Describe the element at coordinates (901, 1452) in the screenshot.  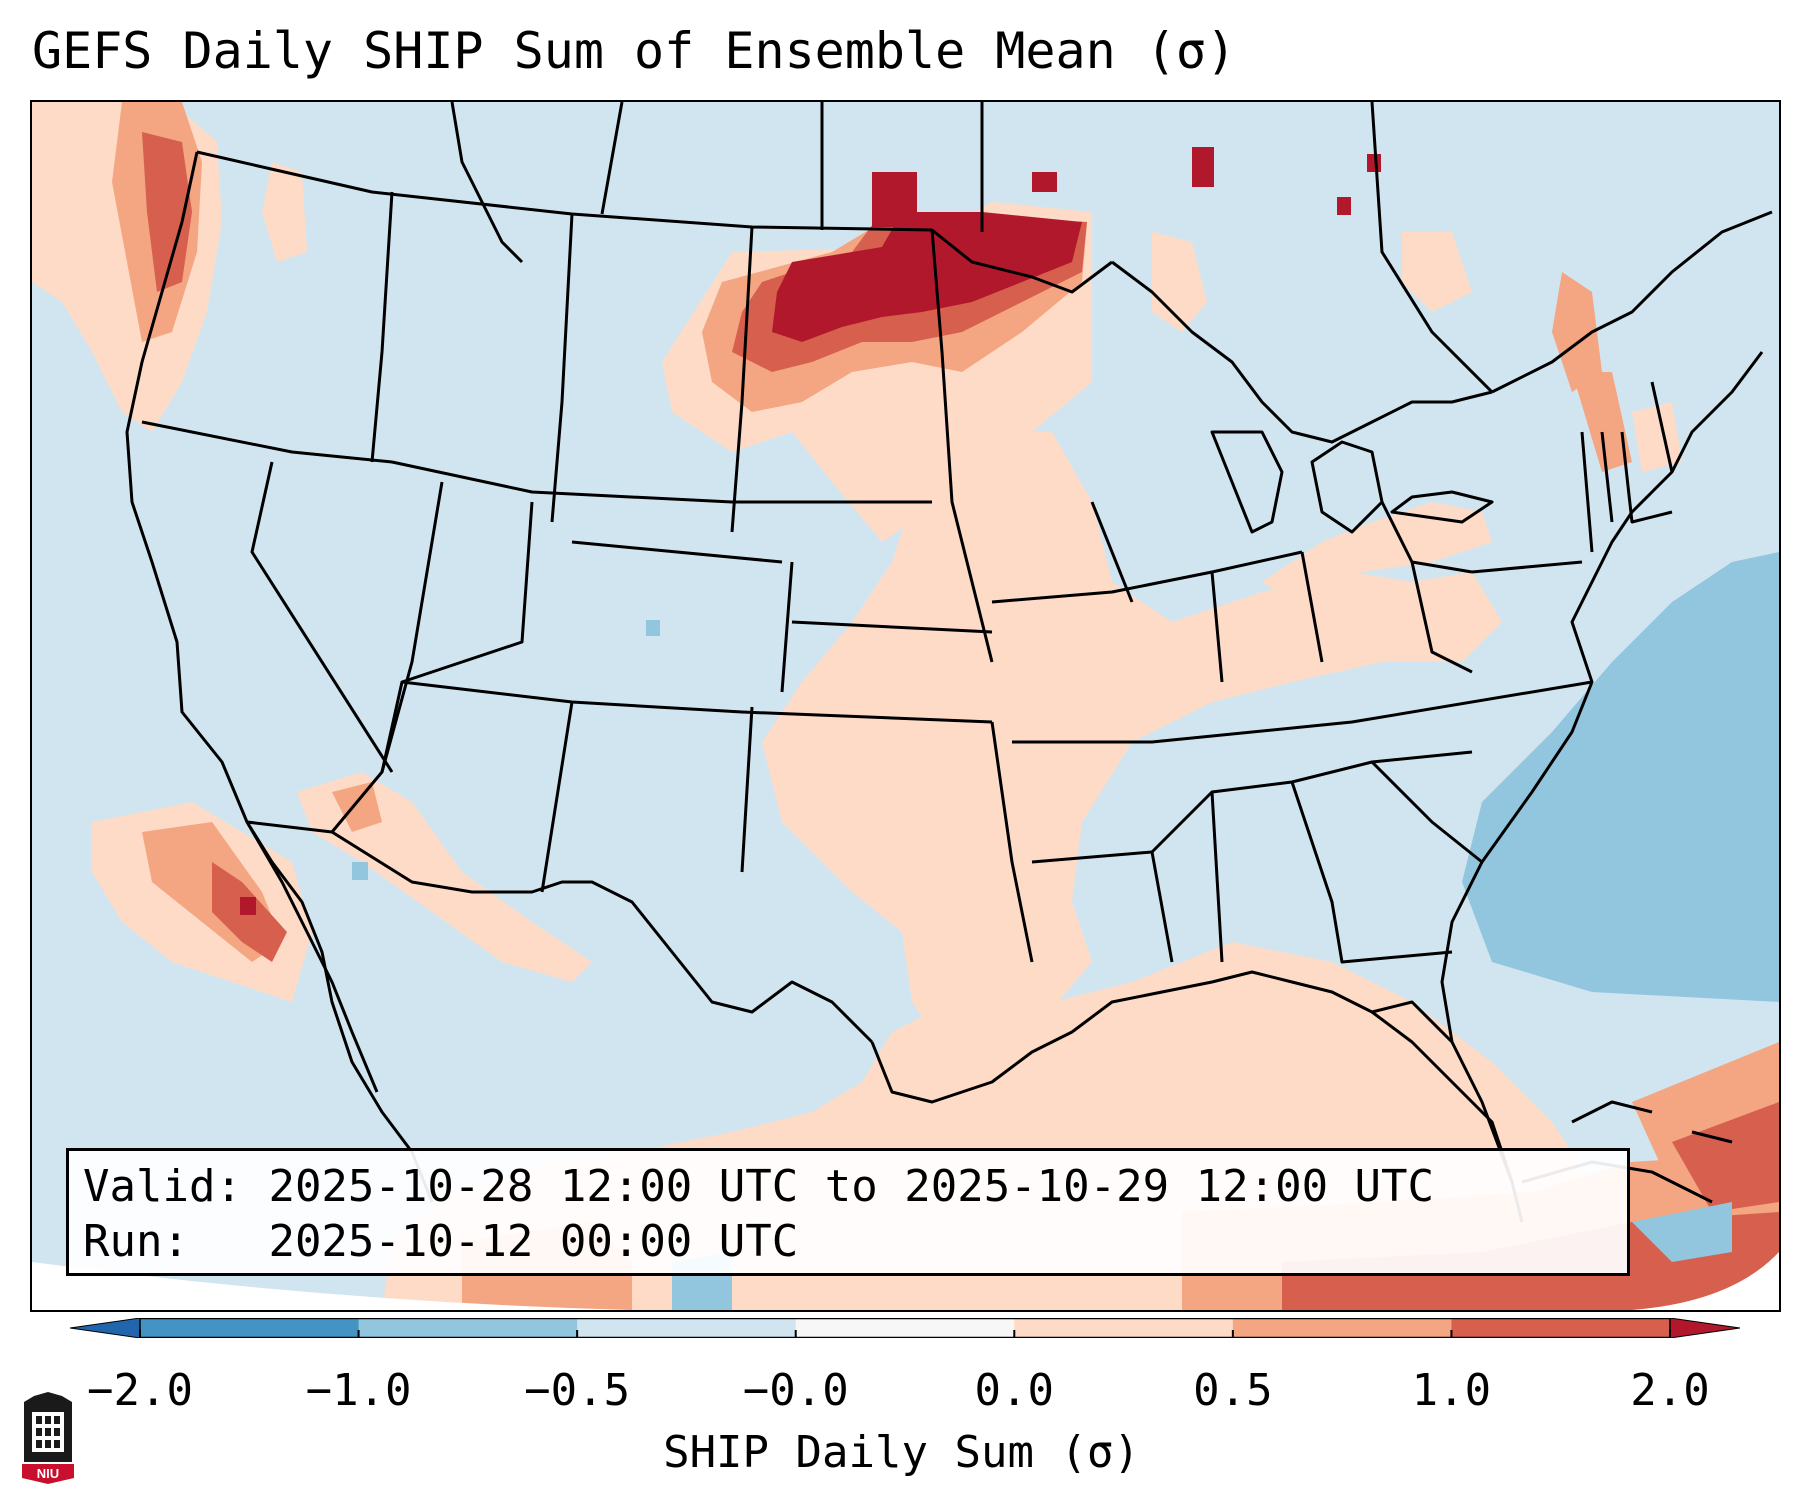
I see `colorbar-label: SHIP Daily Sum (σ)` at that location.